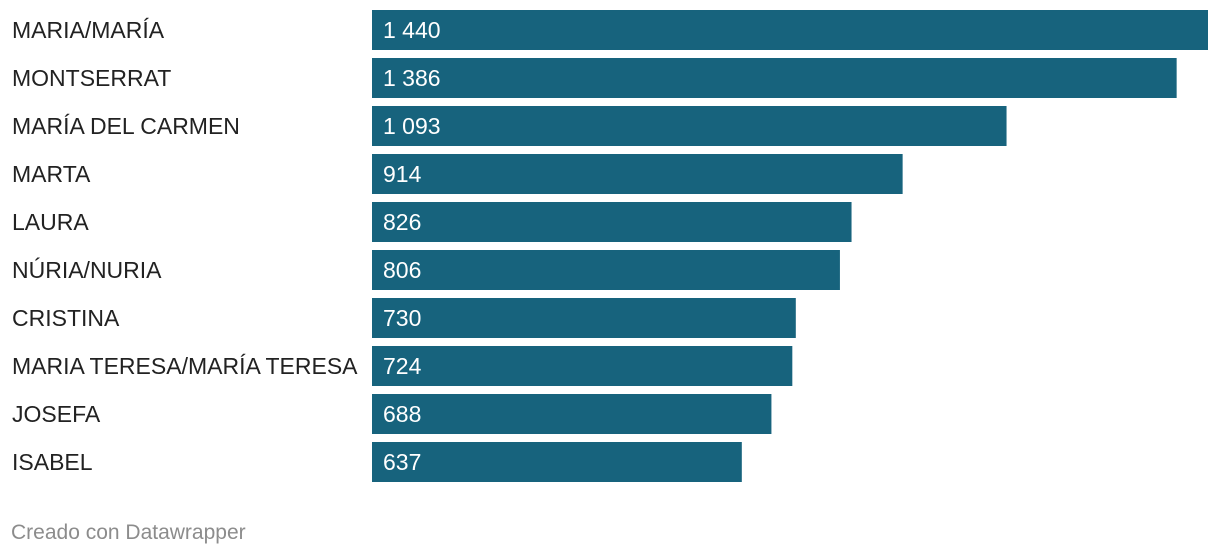  What do you see at coordinates (557, 462) in the screenshot?
I see `bar-isabel` at bounding box center [557, 462].